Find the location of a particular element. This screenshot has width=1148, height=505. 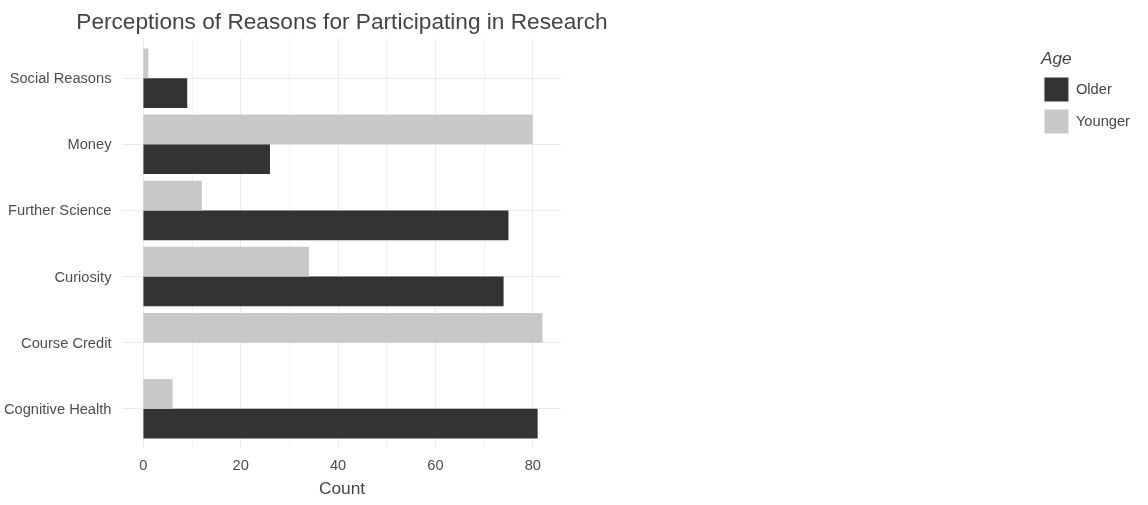

x-axis-title: Count is located at coordinates (342, 487).